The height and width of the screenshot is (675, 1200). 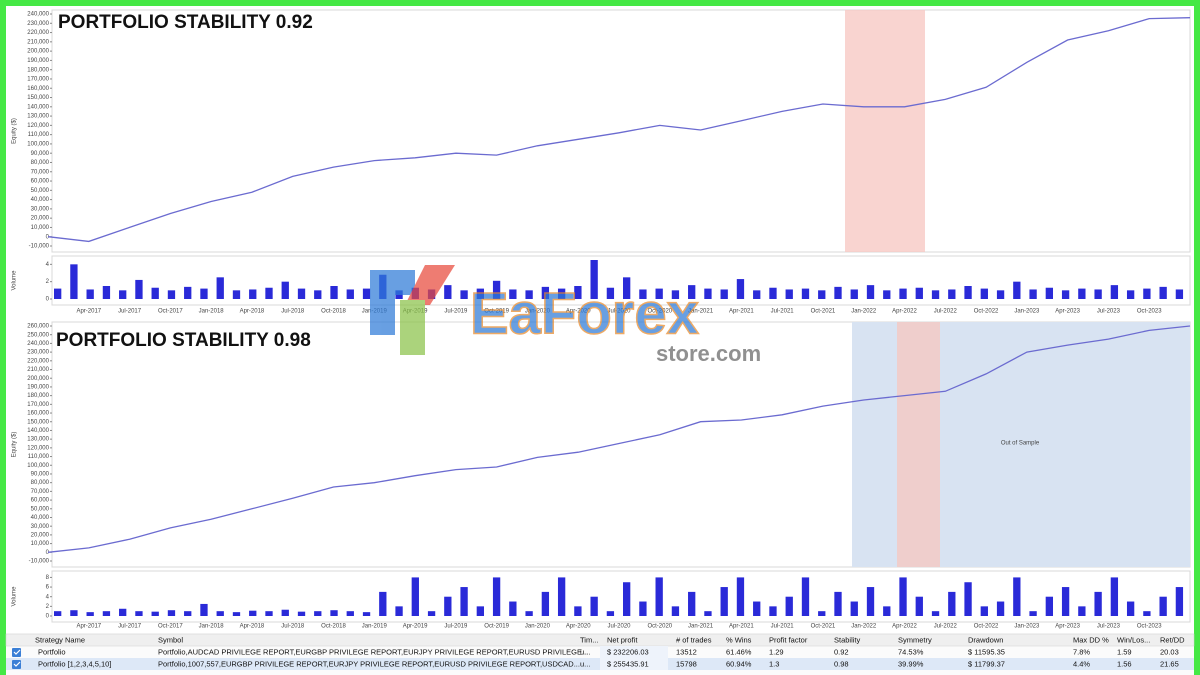 I want to click on y-tick-label: 170,000, so click(x=38, y=80).